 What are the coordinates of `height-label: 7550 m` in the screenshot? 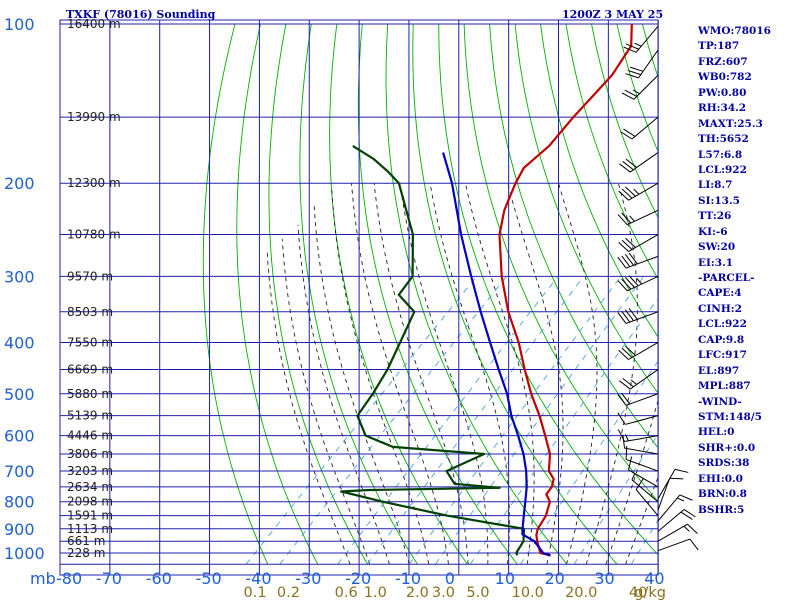 It's located at (90, 342).